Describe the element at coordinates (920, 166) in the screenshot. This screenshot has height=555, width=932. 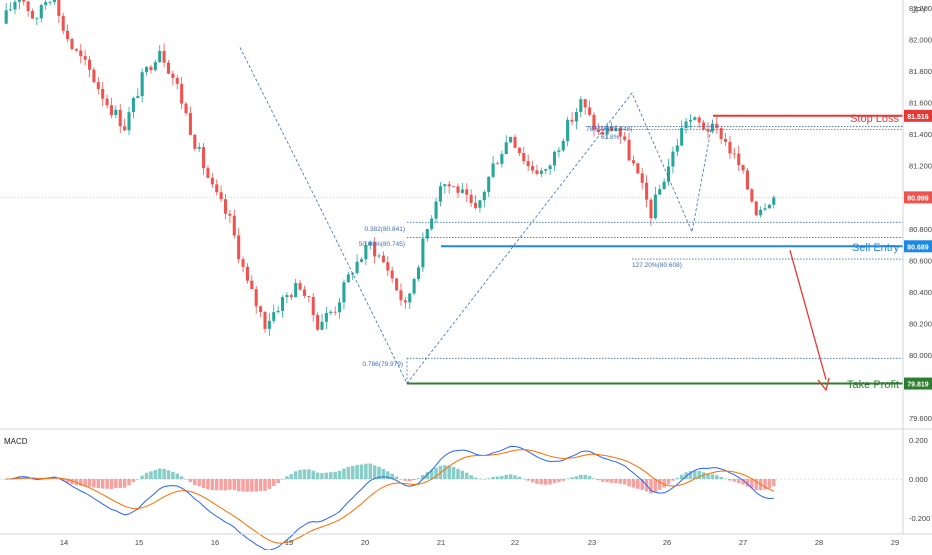
I see `price-tick-label: 81.200` at that location.